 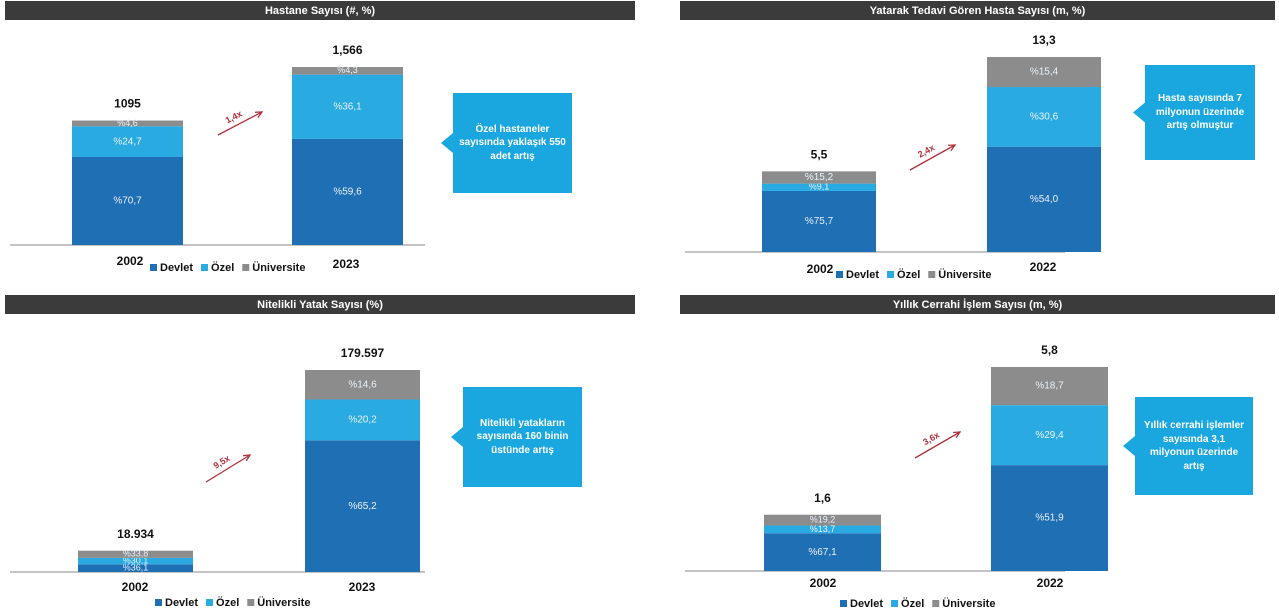 I want to click on segment-label: %67,1, so click(x=822, y=552).